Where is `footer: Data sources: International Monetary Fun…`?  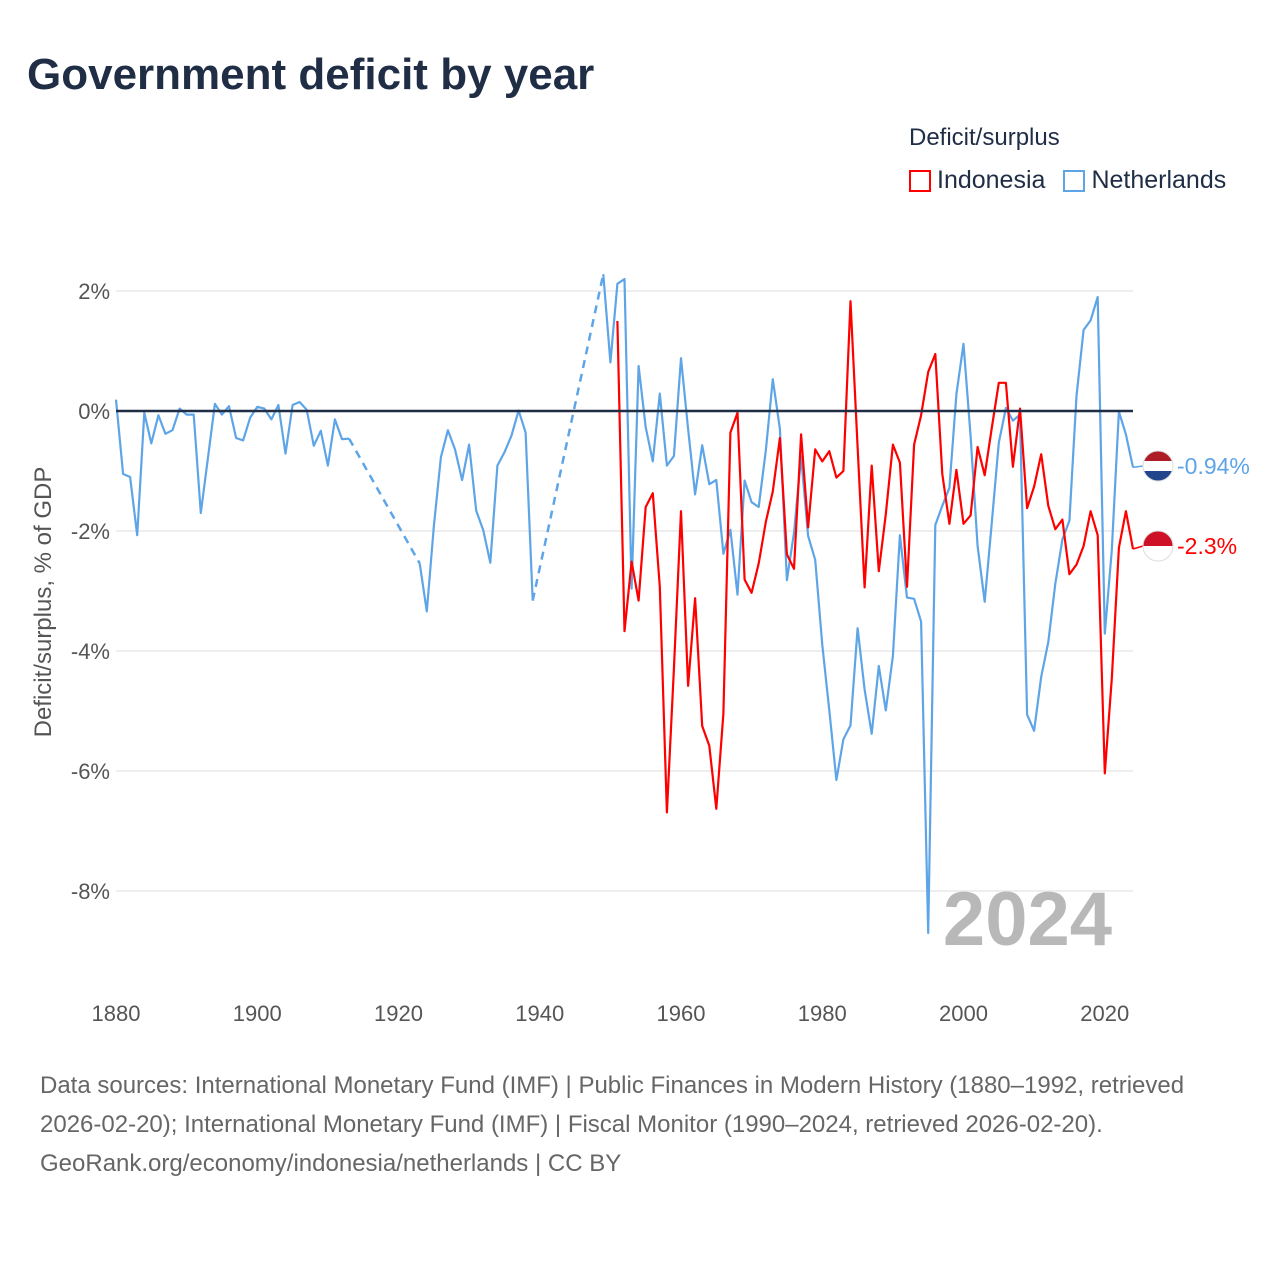
footer: Data sources: International Monetary Fun… is located at coordinates (640, 1124).